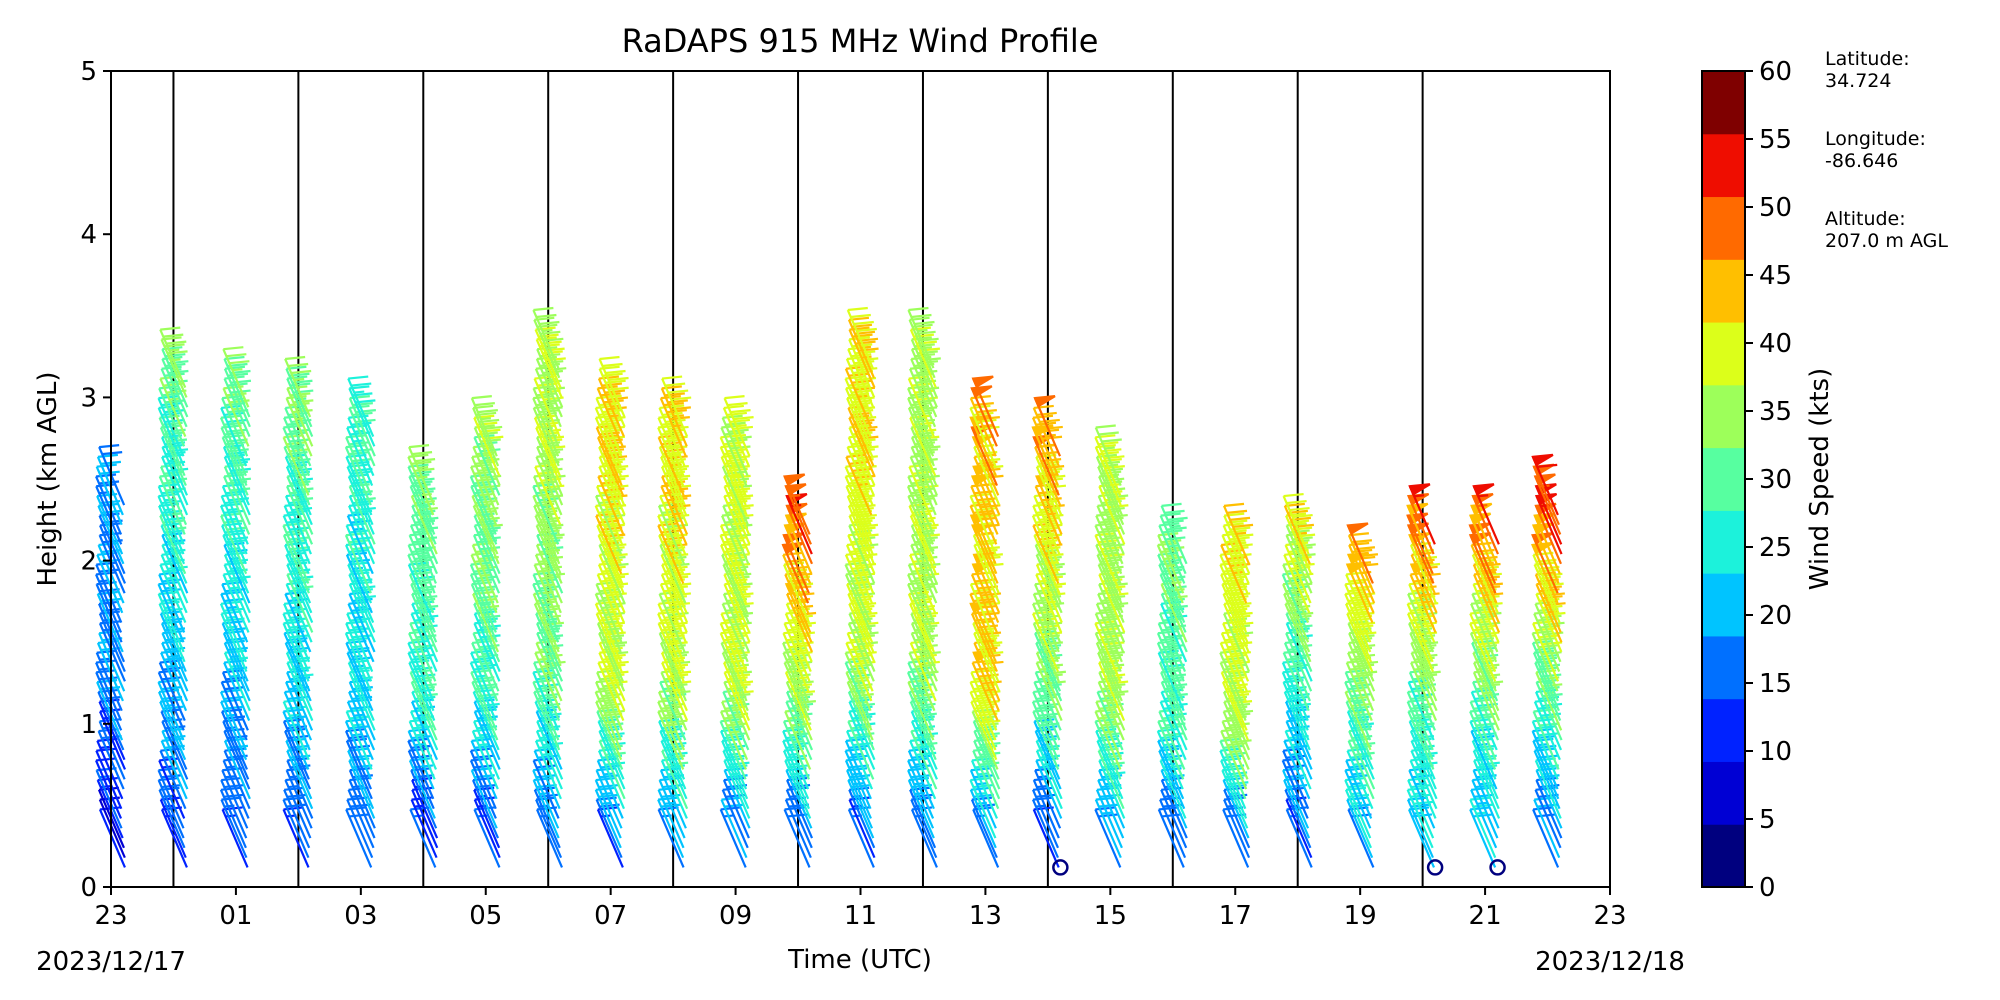  Describe the element at coordinates (1110, 916) in the screenshot. I see `x-tick-label: 15` at that location.